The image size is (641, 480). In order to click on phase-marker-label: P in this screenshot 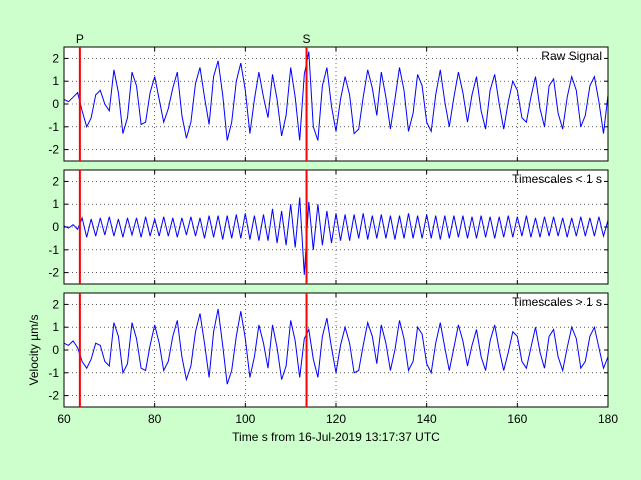, I will do `click(80, 39)`.